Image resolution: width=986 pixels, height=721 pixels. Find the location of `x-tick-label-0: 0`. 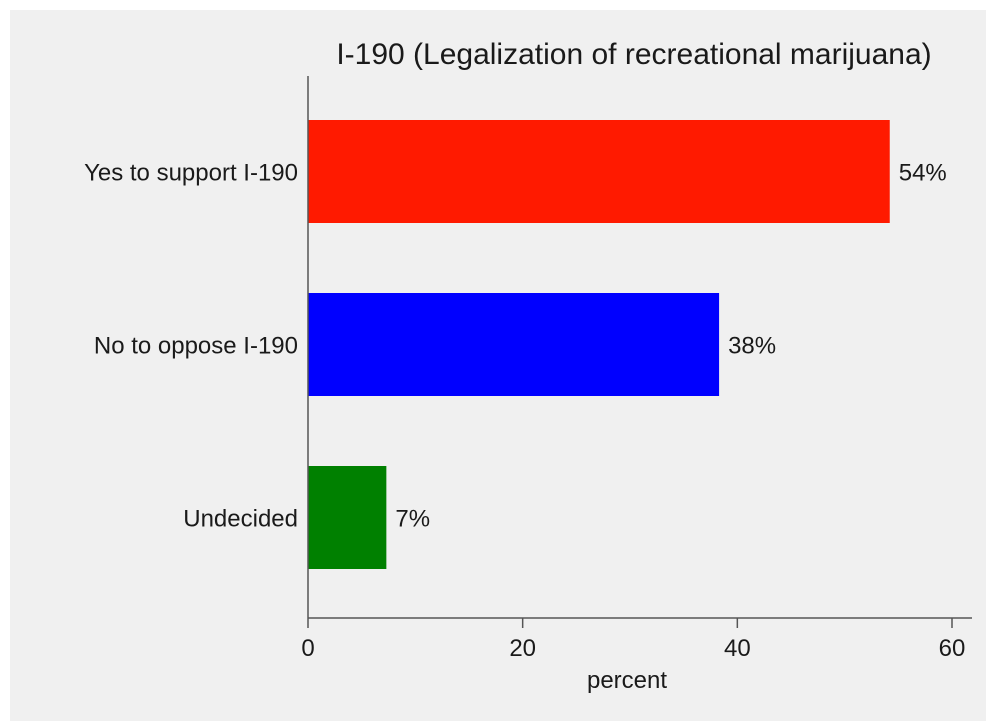

x-tick-label-0: 0 is located at coordinates (307, 648).